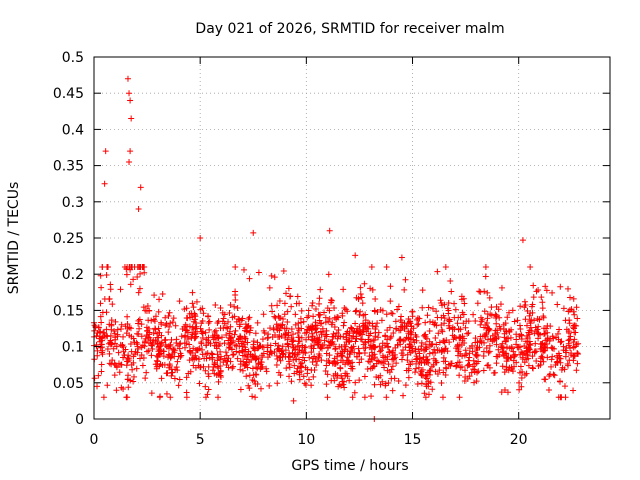 This screenshot has width=640, height=480. I want to click on y-tick-label: 0.1, so click(73, 348).